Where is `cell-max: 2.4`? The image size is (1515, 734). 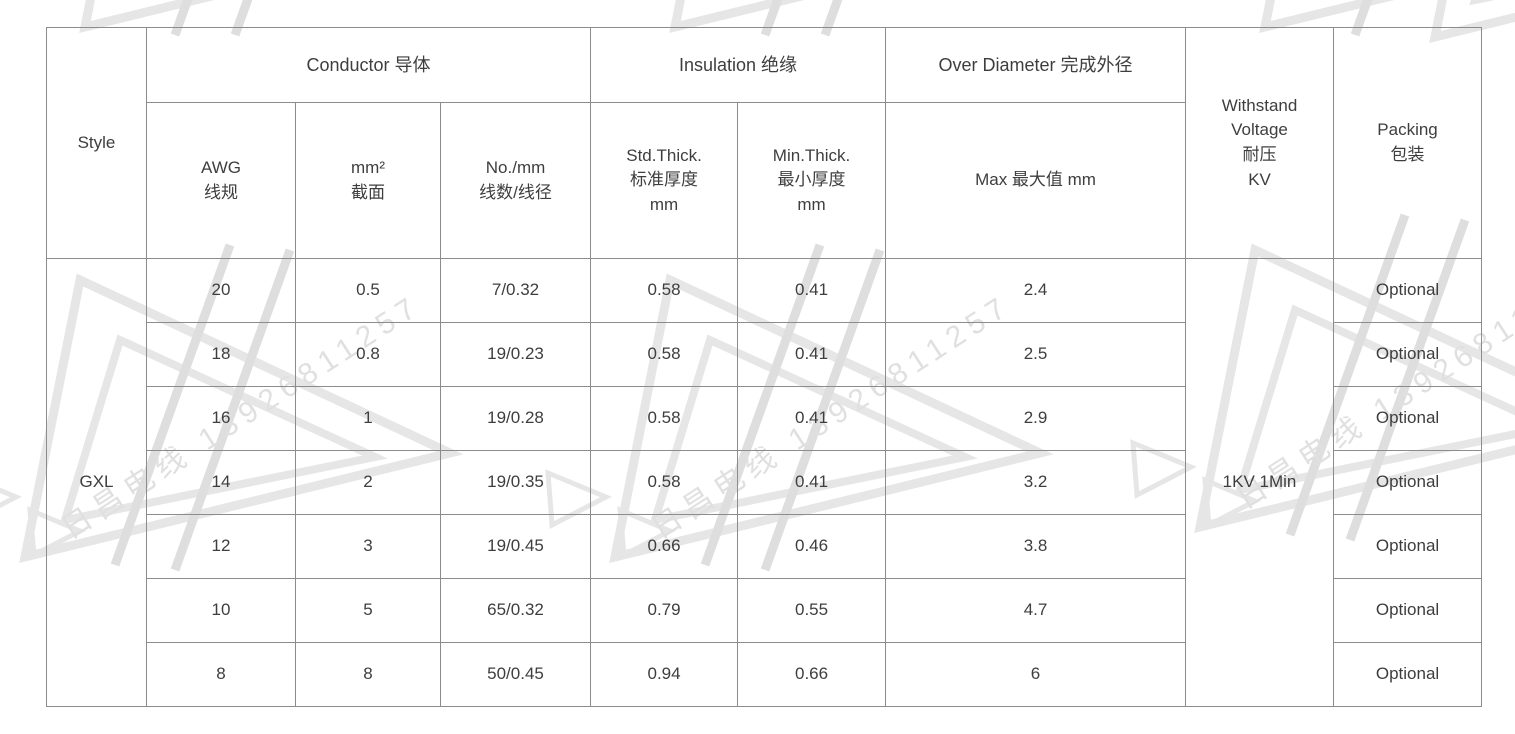 cell-max: 2.4 is located at coordinates (1036, 290).